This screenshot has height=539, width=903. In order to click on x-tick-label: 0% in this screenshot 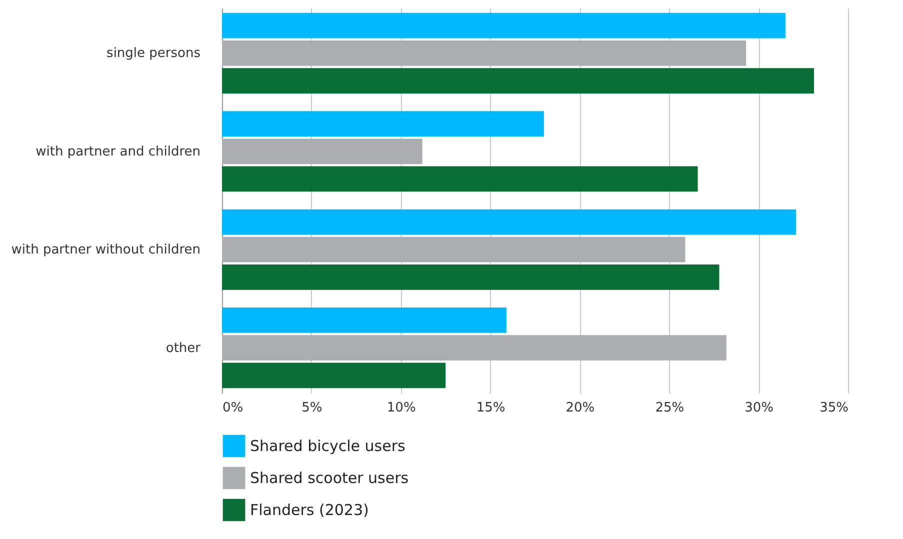, I will do `click(233, 408)`.